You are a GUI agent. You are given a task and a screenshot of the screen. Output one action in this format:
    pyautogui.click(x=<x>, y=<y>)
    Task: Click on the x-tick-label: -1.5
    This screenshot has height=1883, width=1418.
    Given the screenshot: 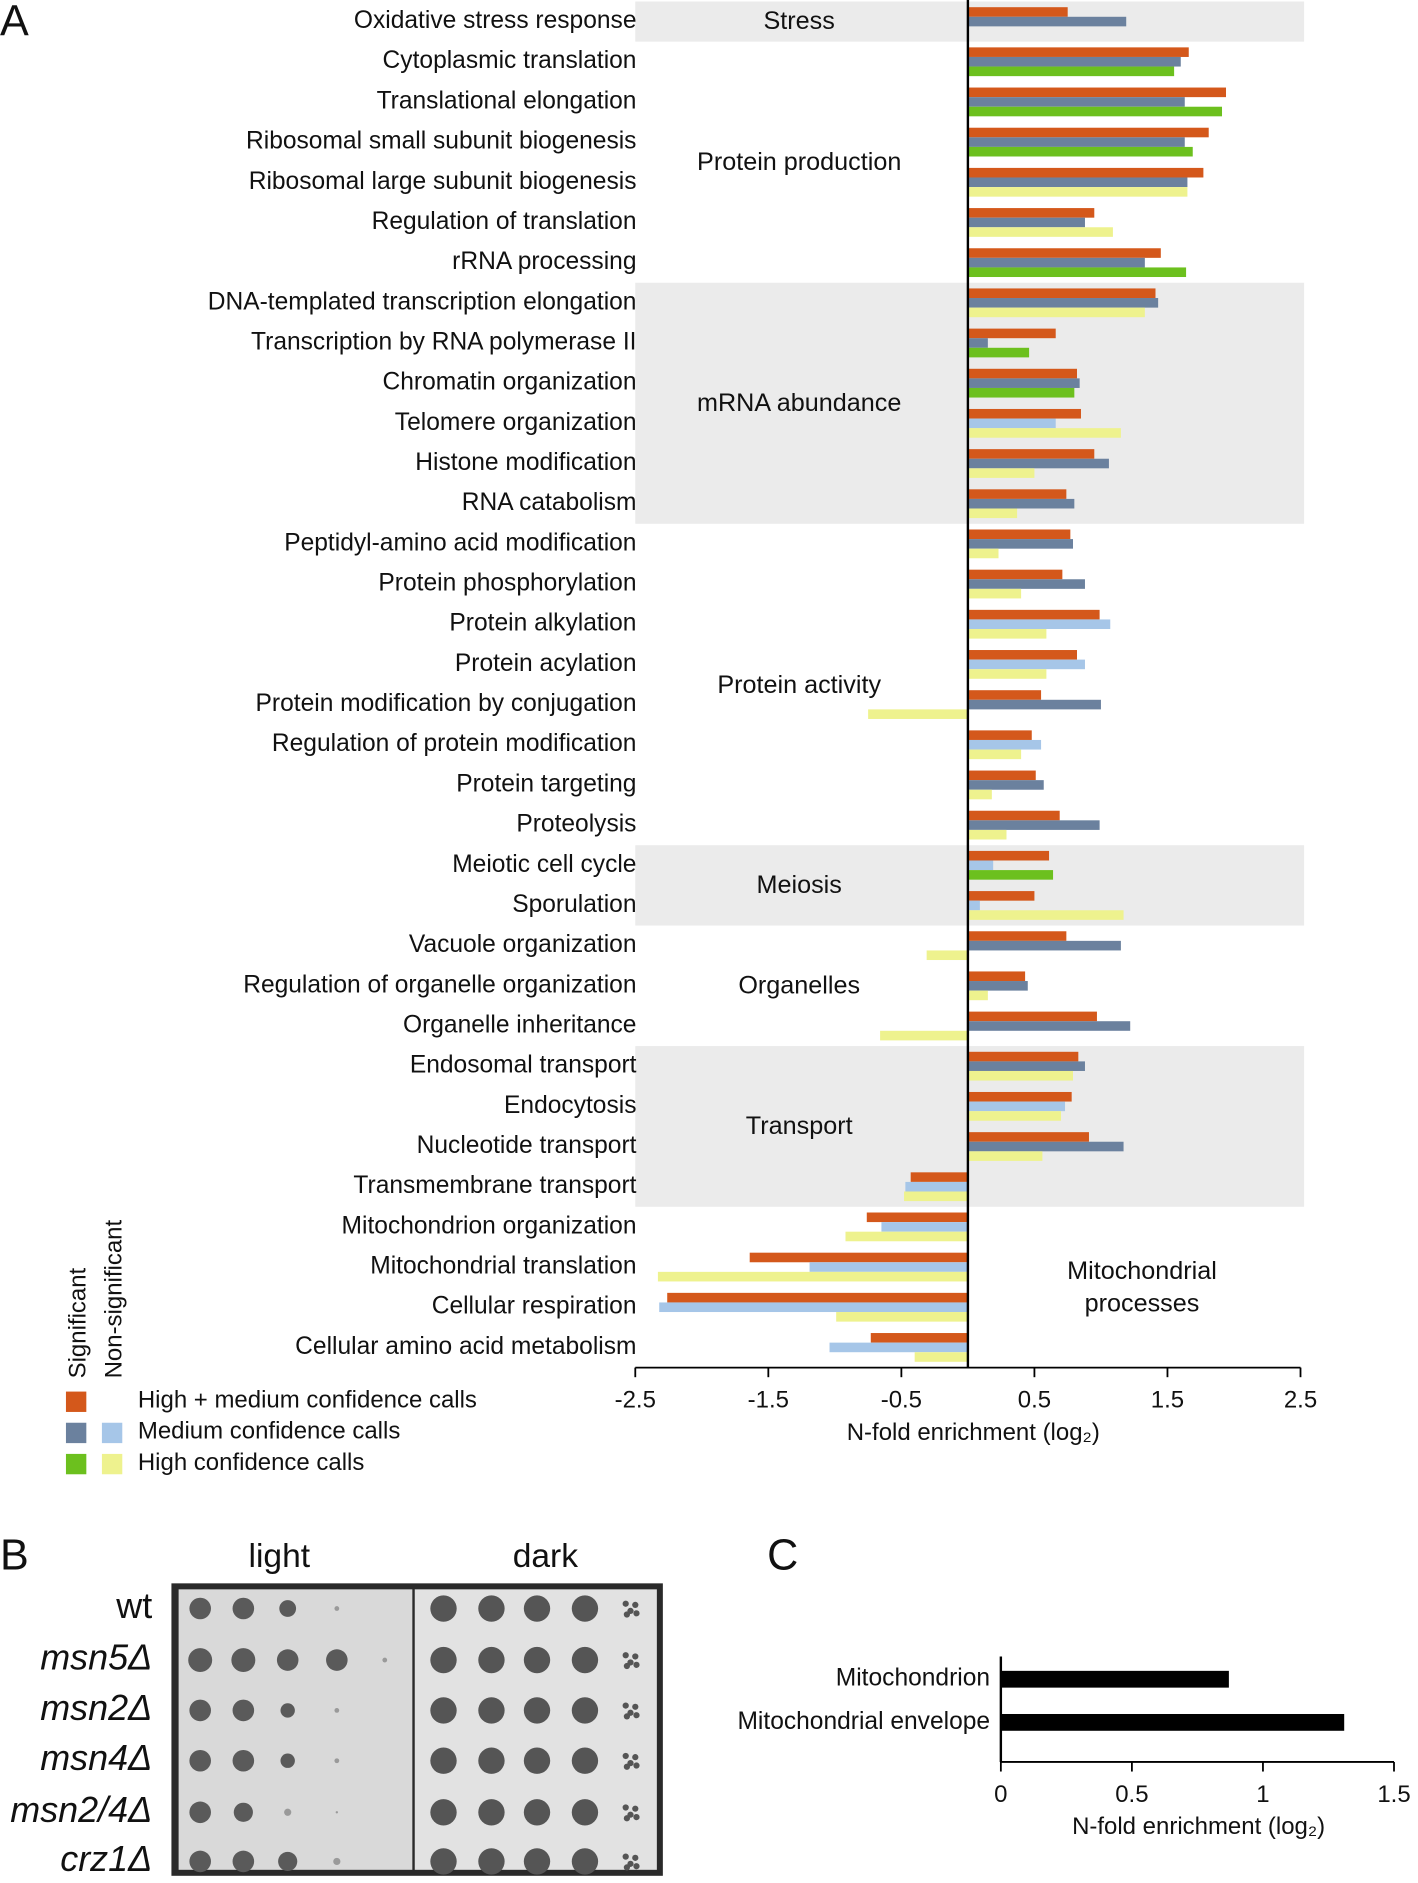 What is the action you would take?
    pyautogui.click(x=768, y=1399)
    